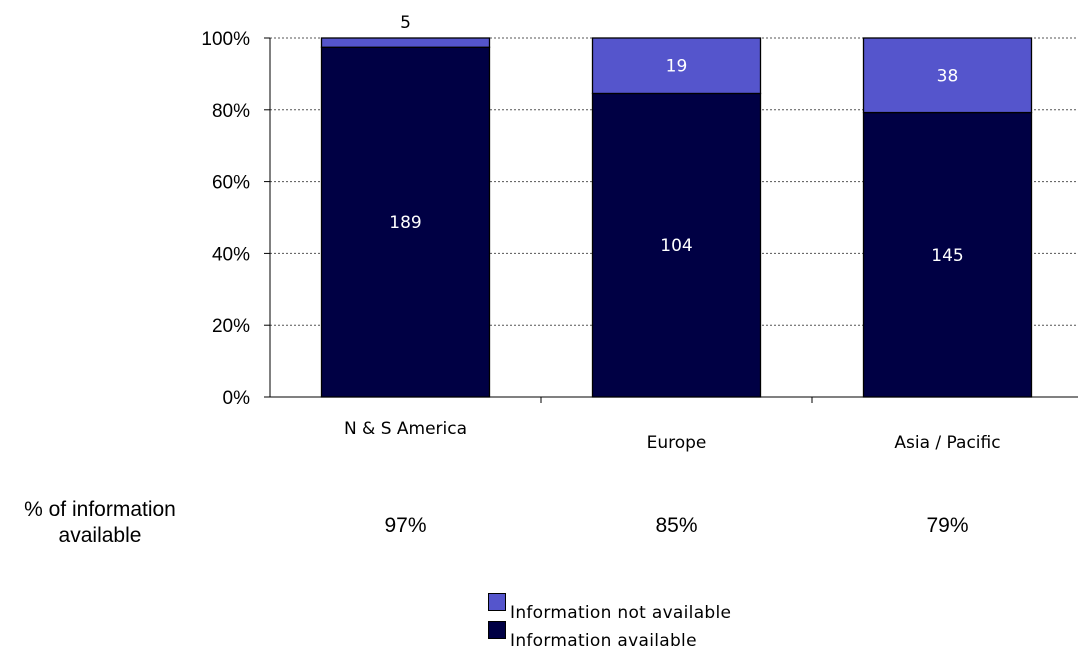 This screenshot has height=661, width=1078. I want to click on y-tick-label: 100%, so click(225, 39).